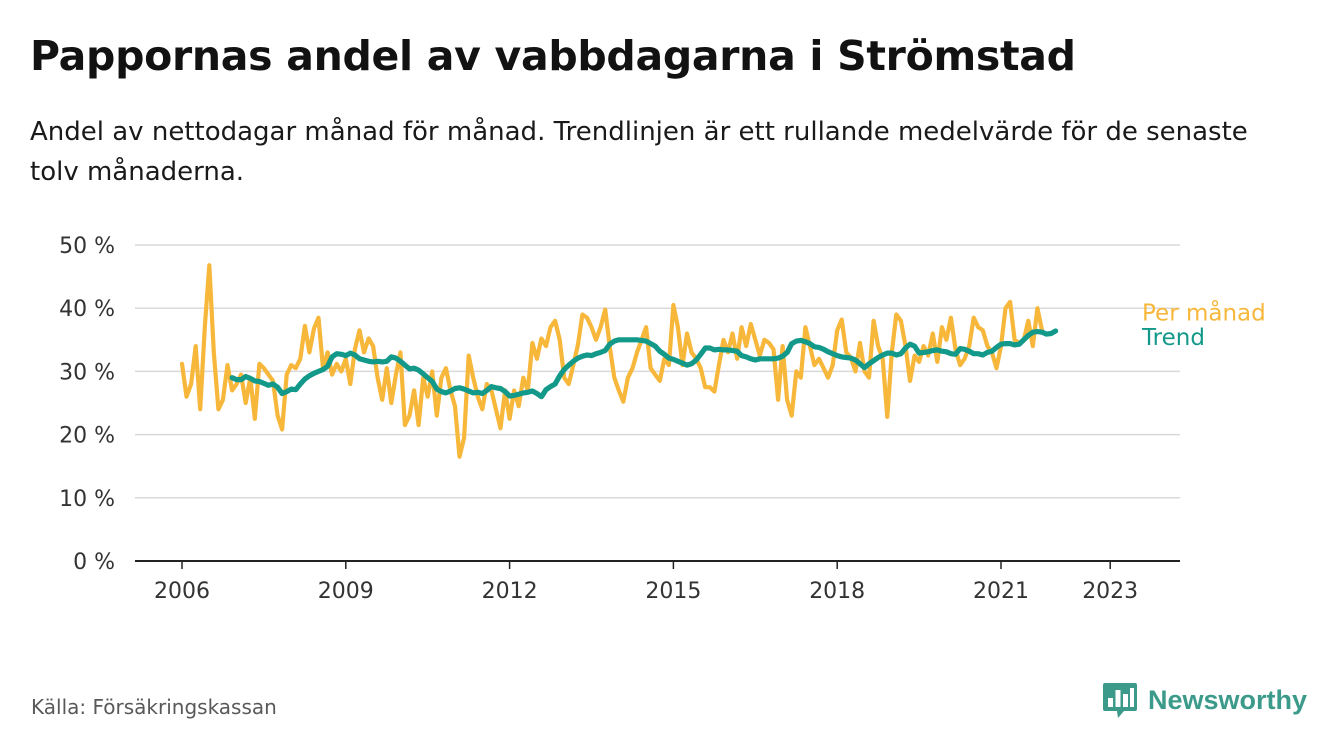 The height and width of the screenshot is (753, 1340). I want to click on newsworthy-chart-icon, so click(1120, 700).